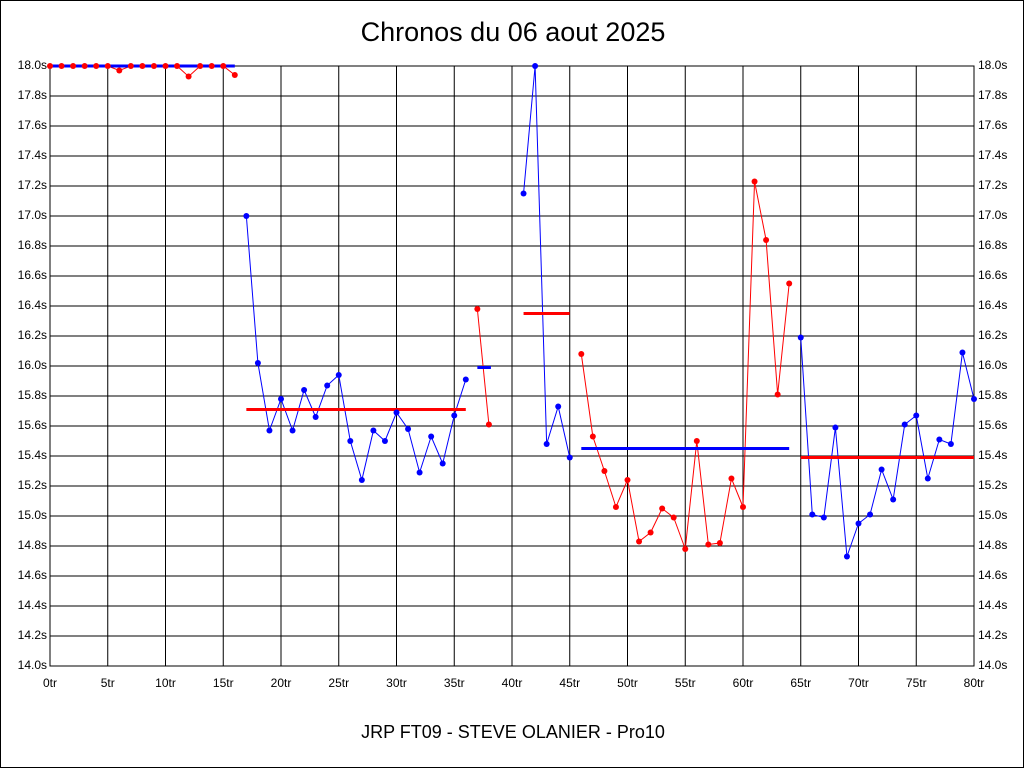 This screenshot has width=1024, height=768. I want to click on y2-tick-label: 15.4s, so click(992, 455).